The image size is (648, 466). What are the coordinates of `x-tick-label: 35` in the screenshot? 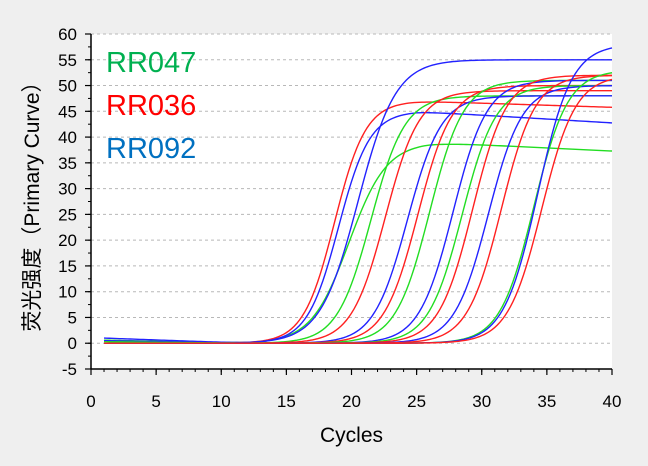 It's located at (546, 401).